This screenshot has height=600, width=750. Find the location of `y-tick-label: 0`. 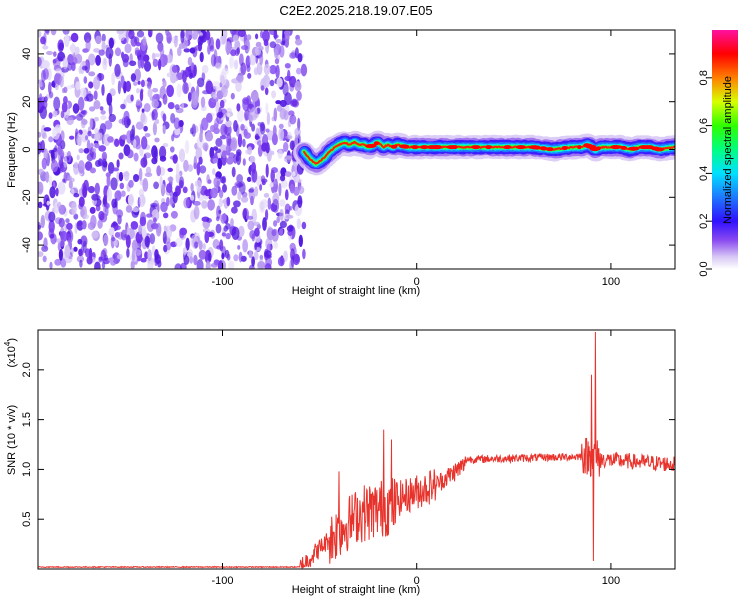

y-tick-label: 0 is located at coordinates (27, 149).